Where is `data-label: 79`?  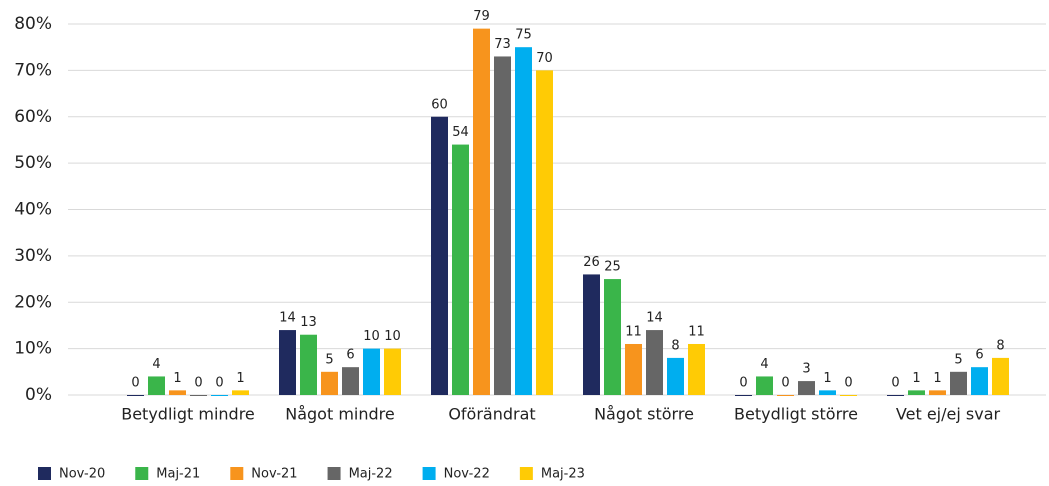 data-label: 79 is located at coordinates (481, 16).